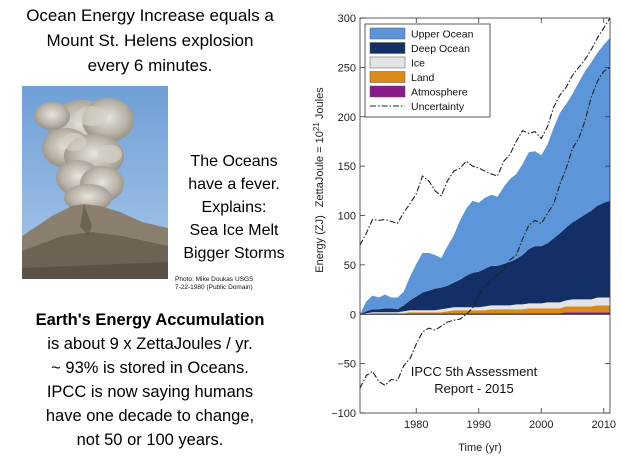 The width and height of the screenshot is (622, 464). What do you see at coordinates (485, 310) in the screenshot?
I see `area-land` at bounding box center [485, 310].